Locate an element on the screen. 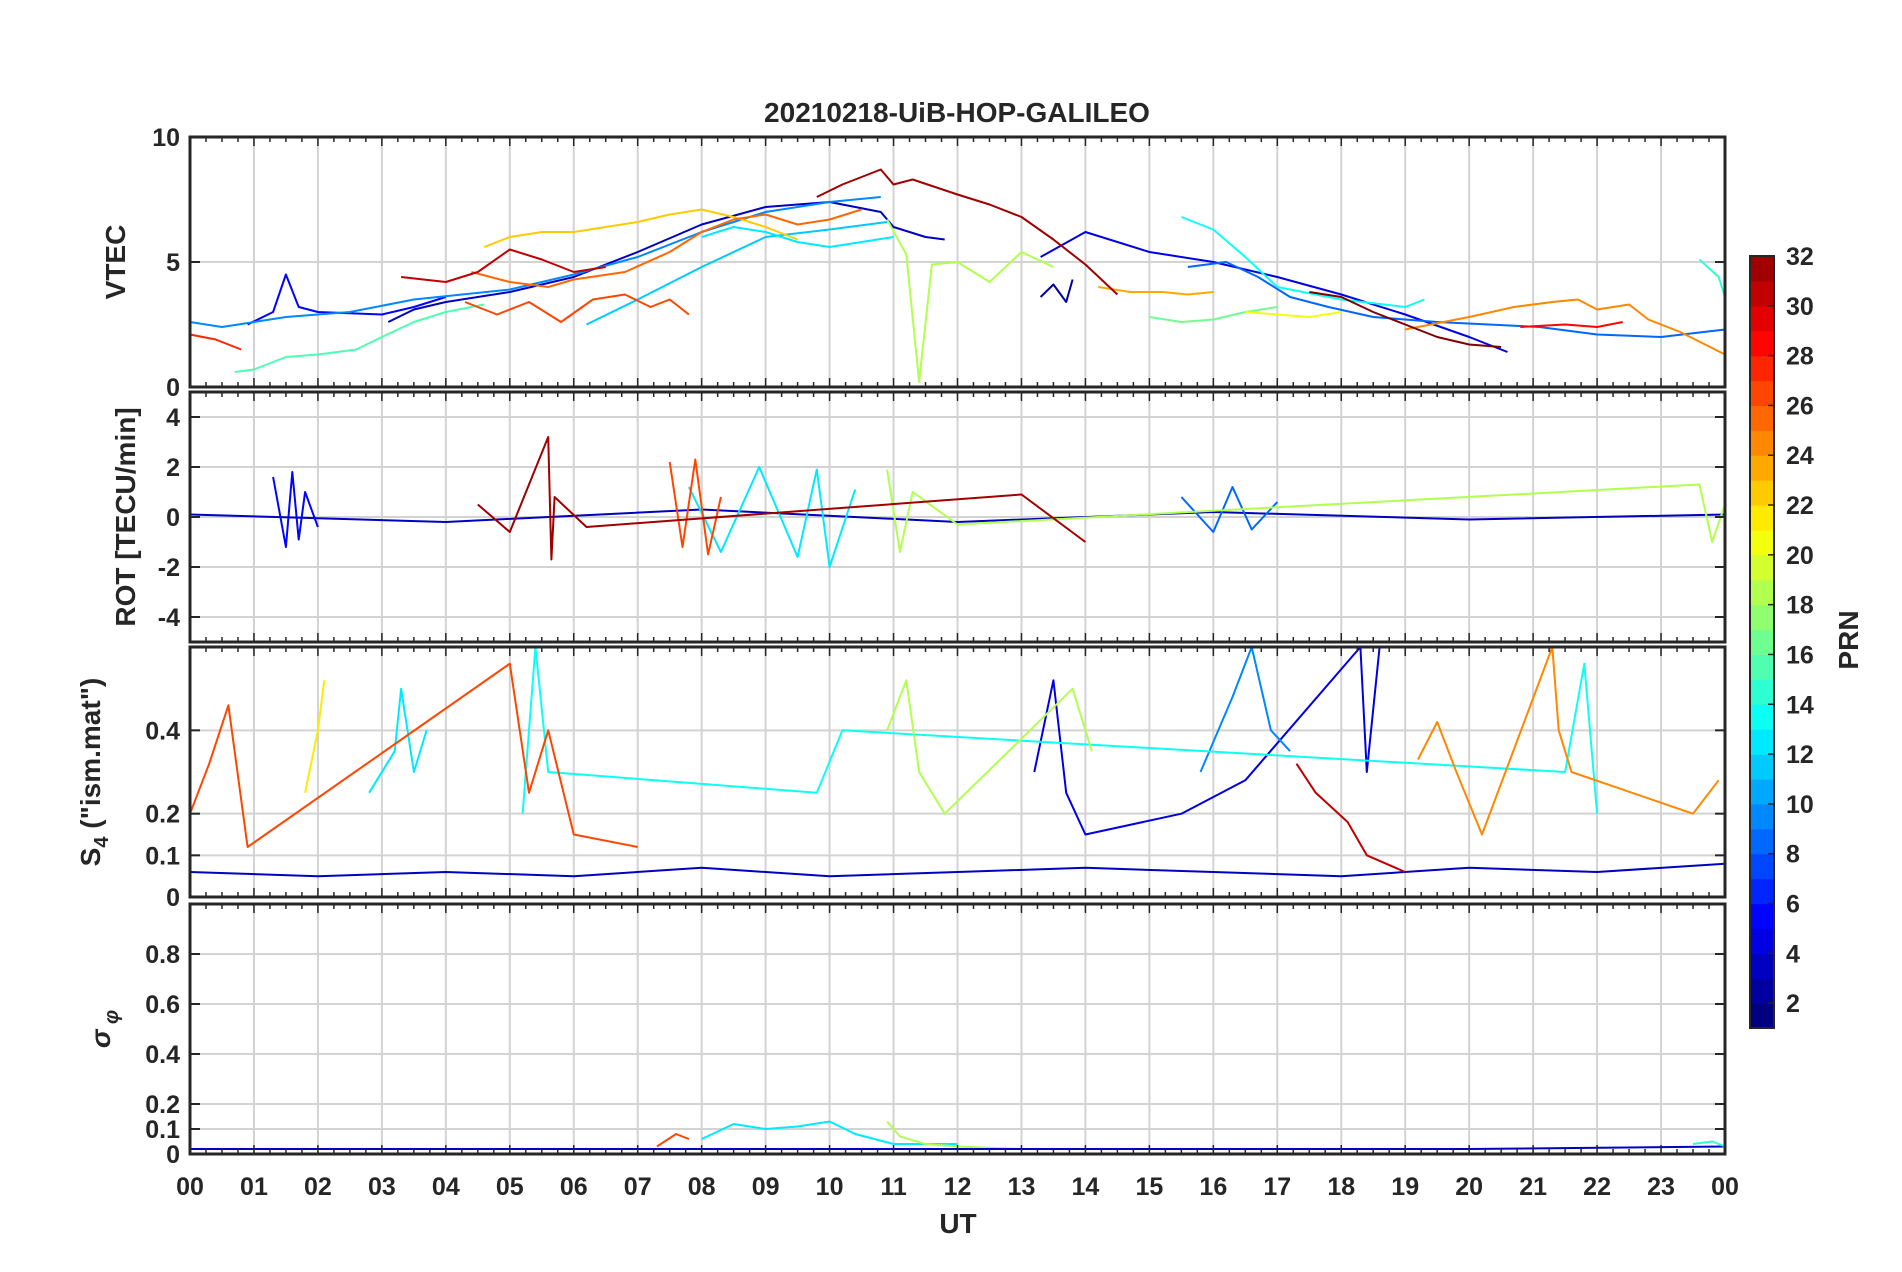 The height and width of the screenshot is (1272, 1902). x-tick-label: 03 is located at coordinates (382, 1187).